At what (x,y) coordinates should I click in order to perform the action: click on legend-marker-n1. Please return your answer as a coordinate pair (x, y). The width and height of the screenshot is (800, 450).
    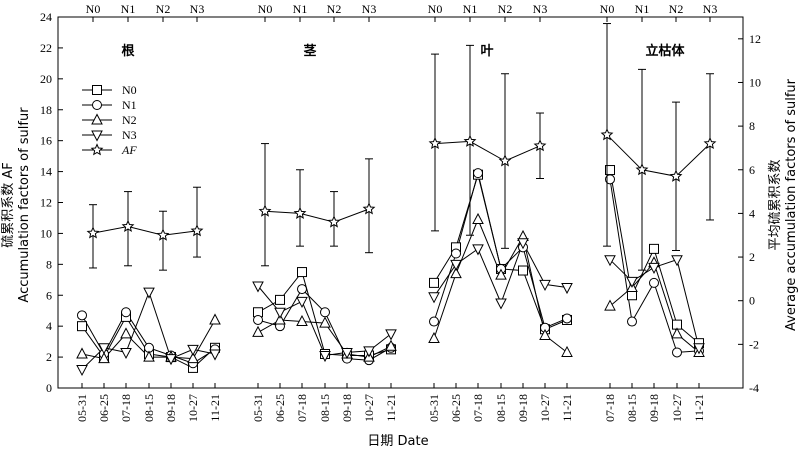
    Looking at the image, I should click on (97, 105).